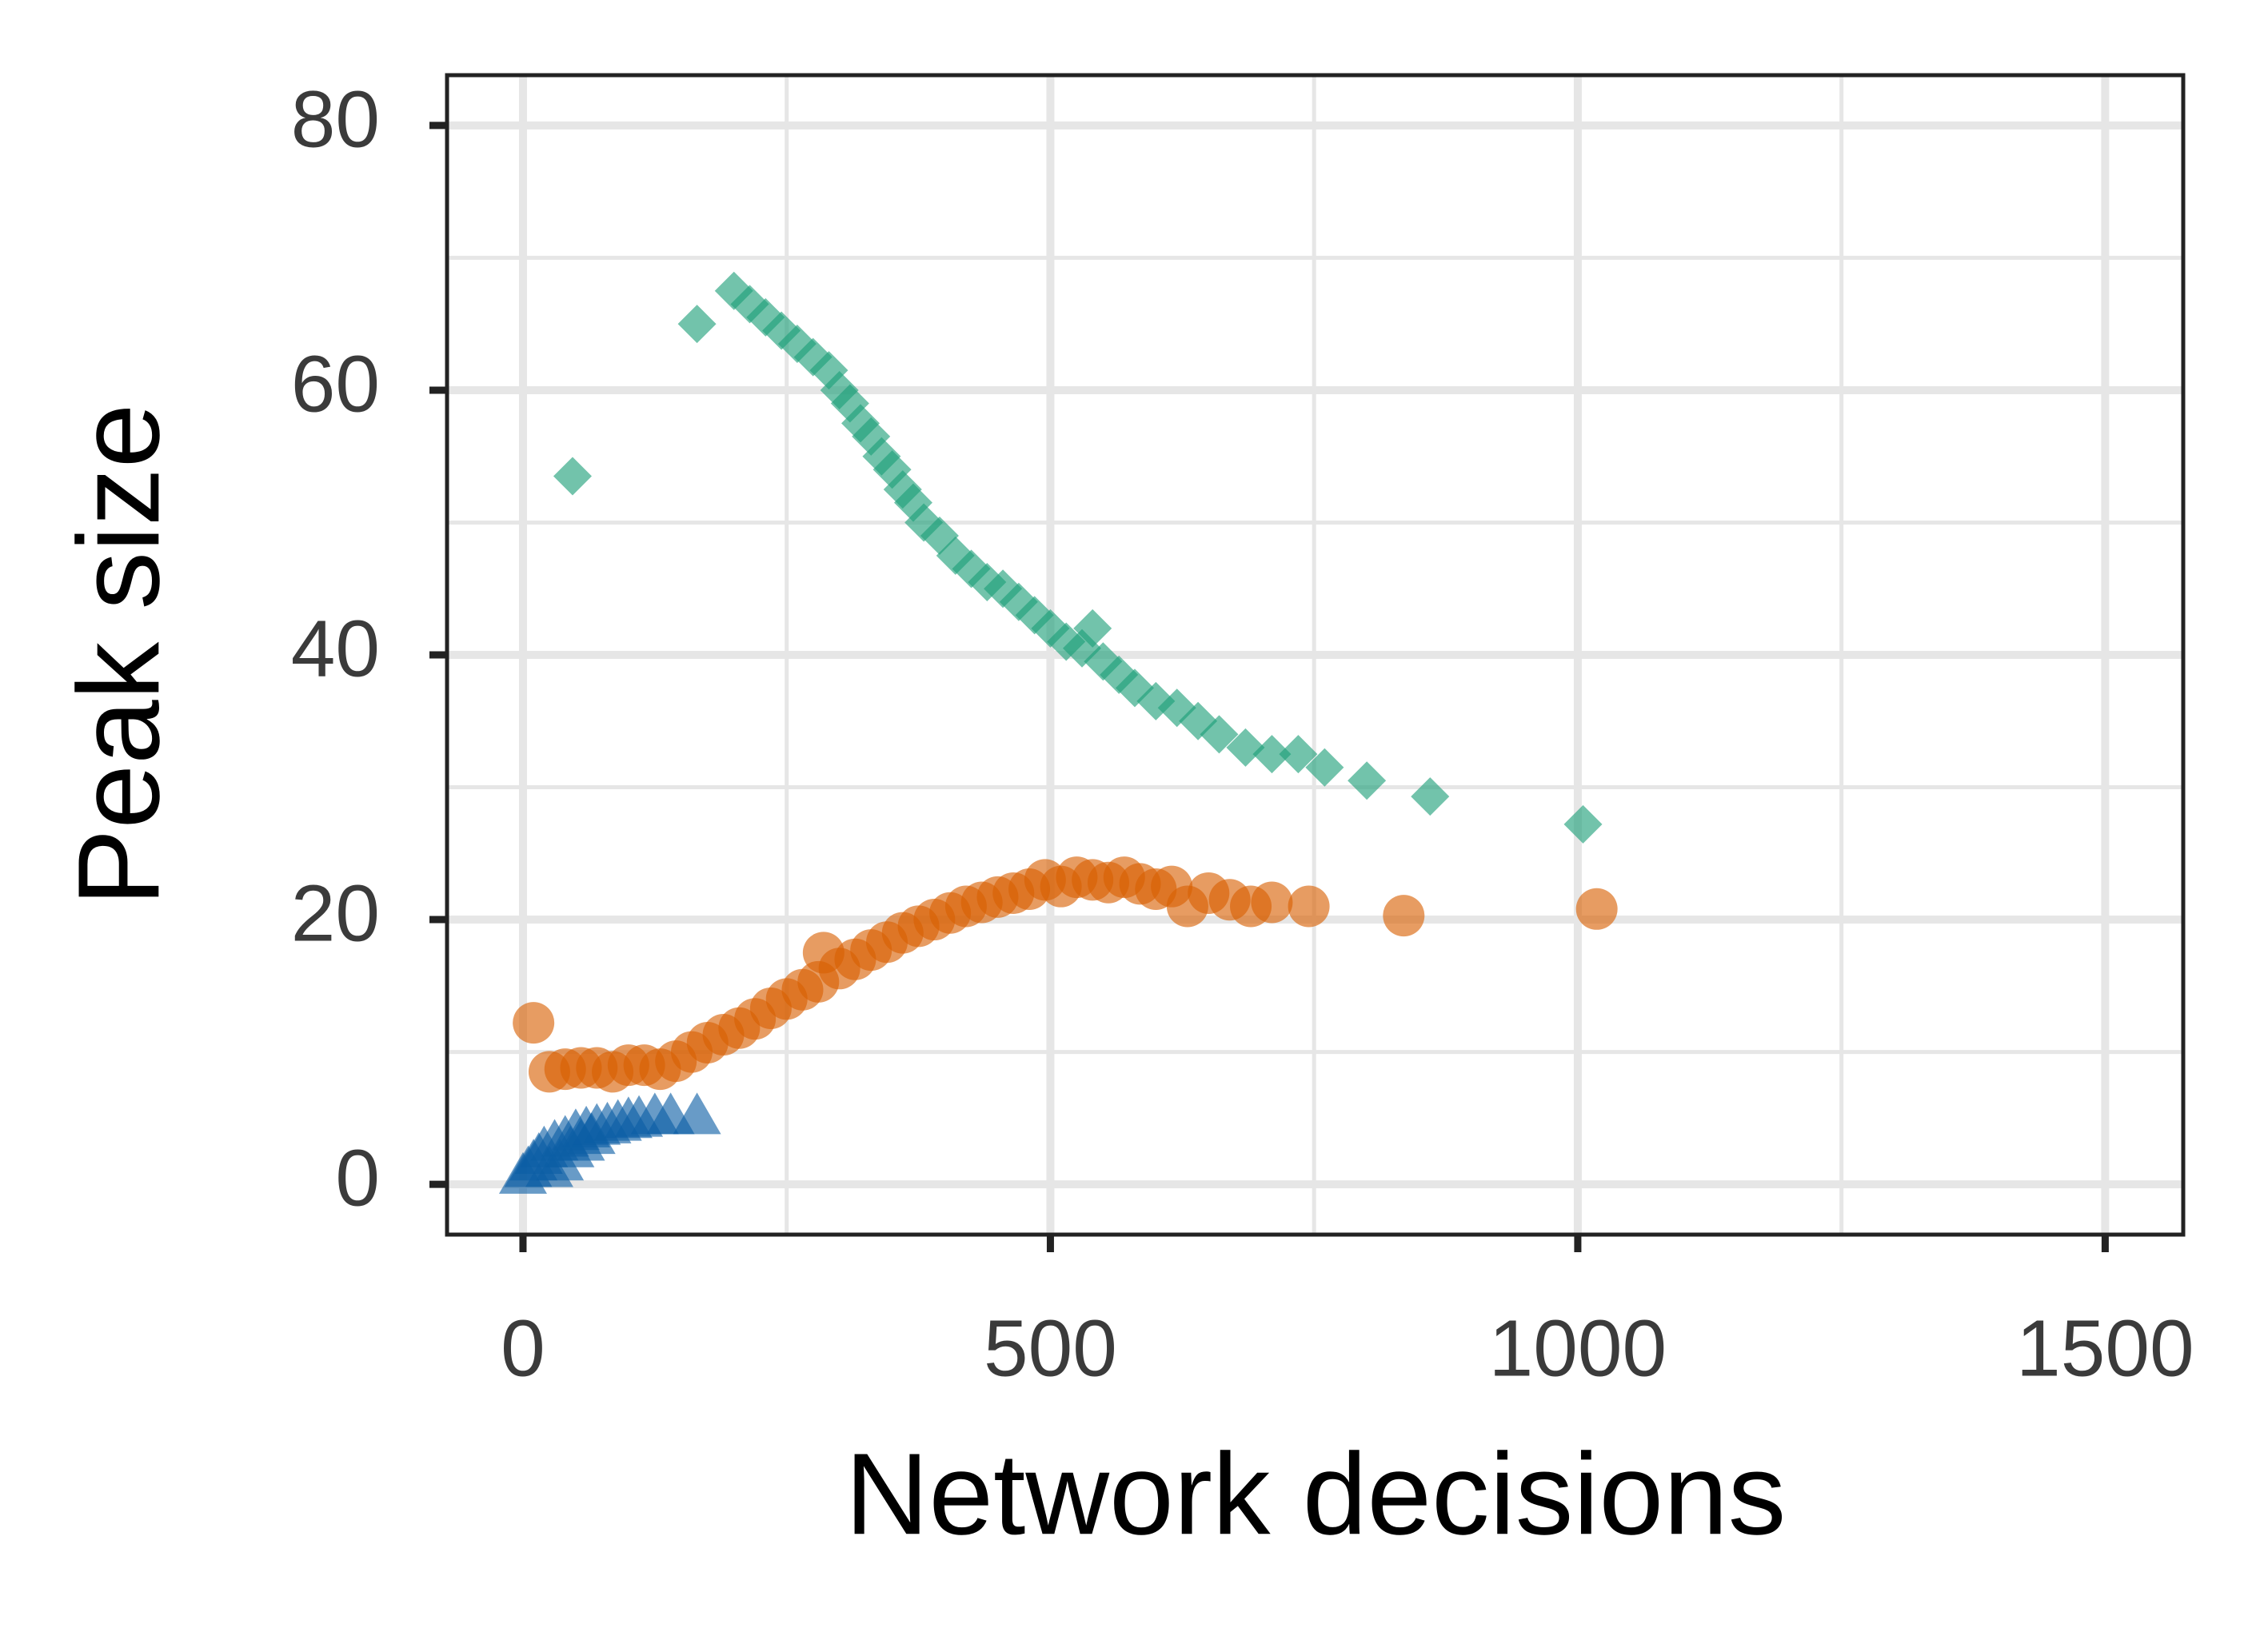  Describe the element at coordinates (335, 119) in the screenshot. I see `y-tick-label: 80` at that location.